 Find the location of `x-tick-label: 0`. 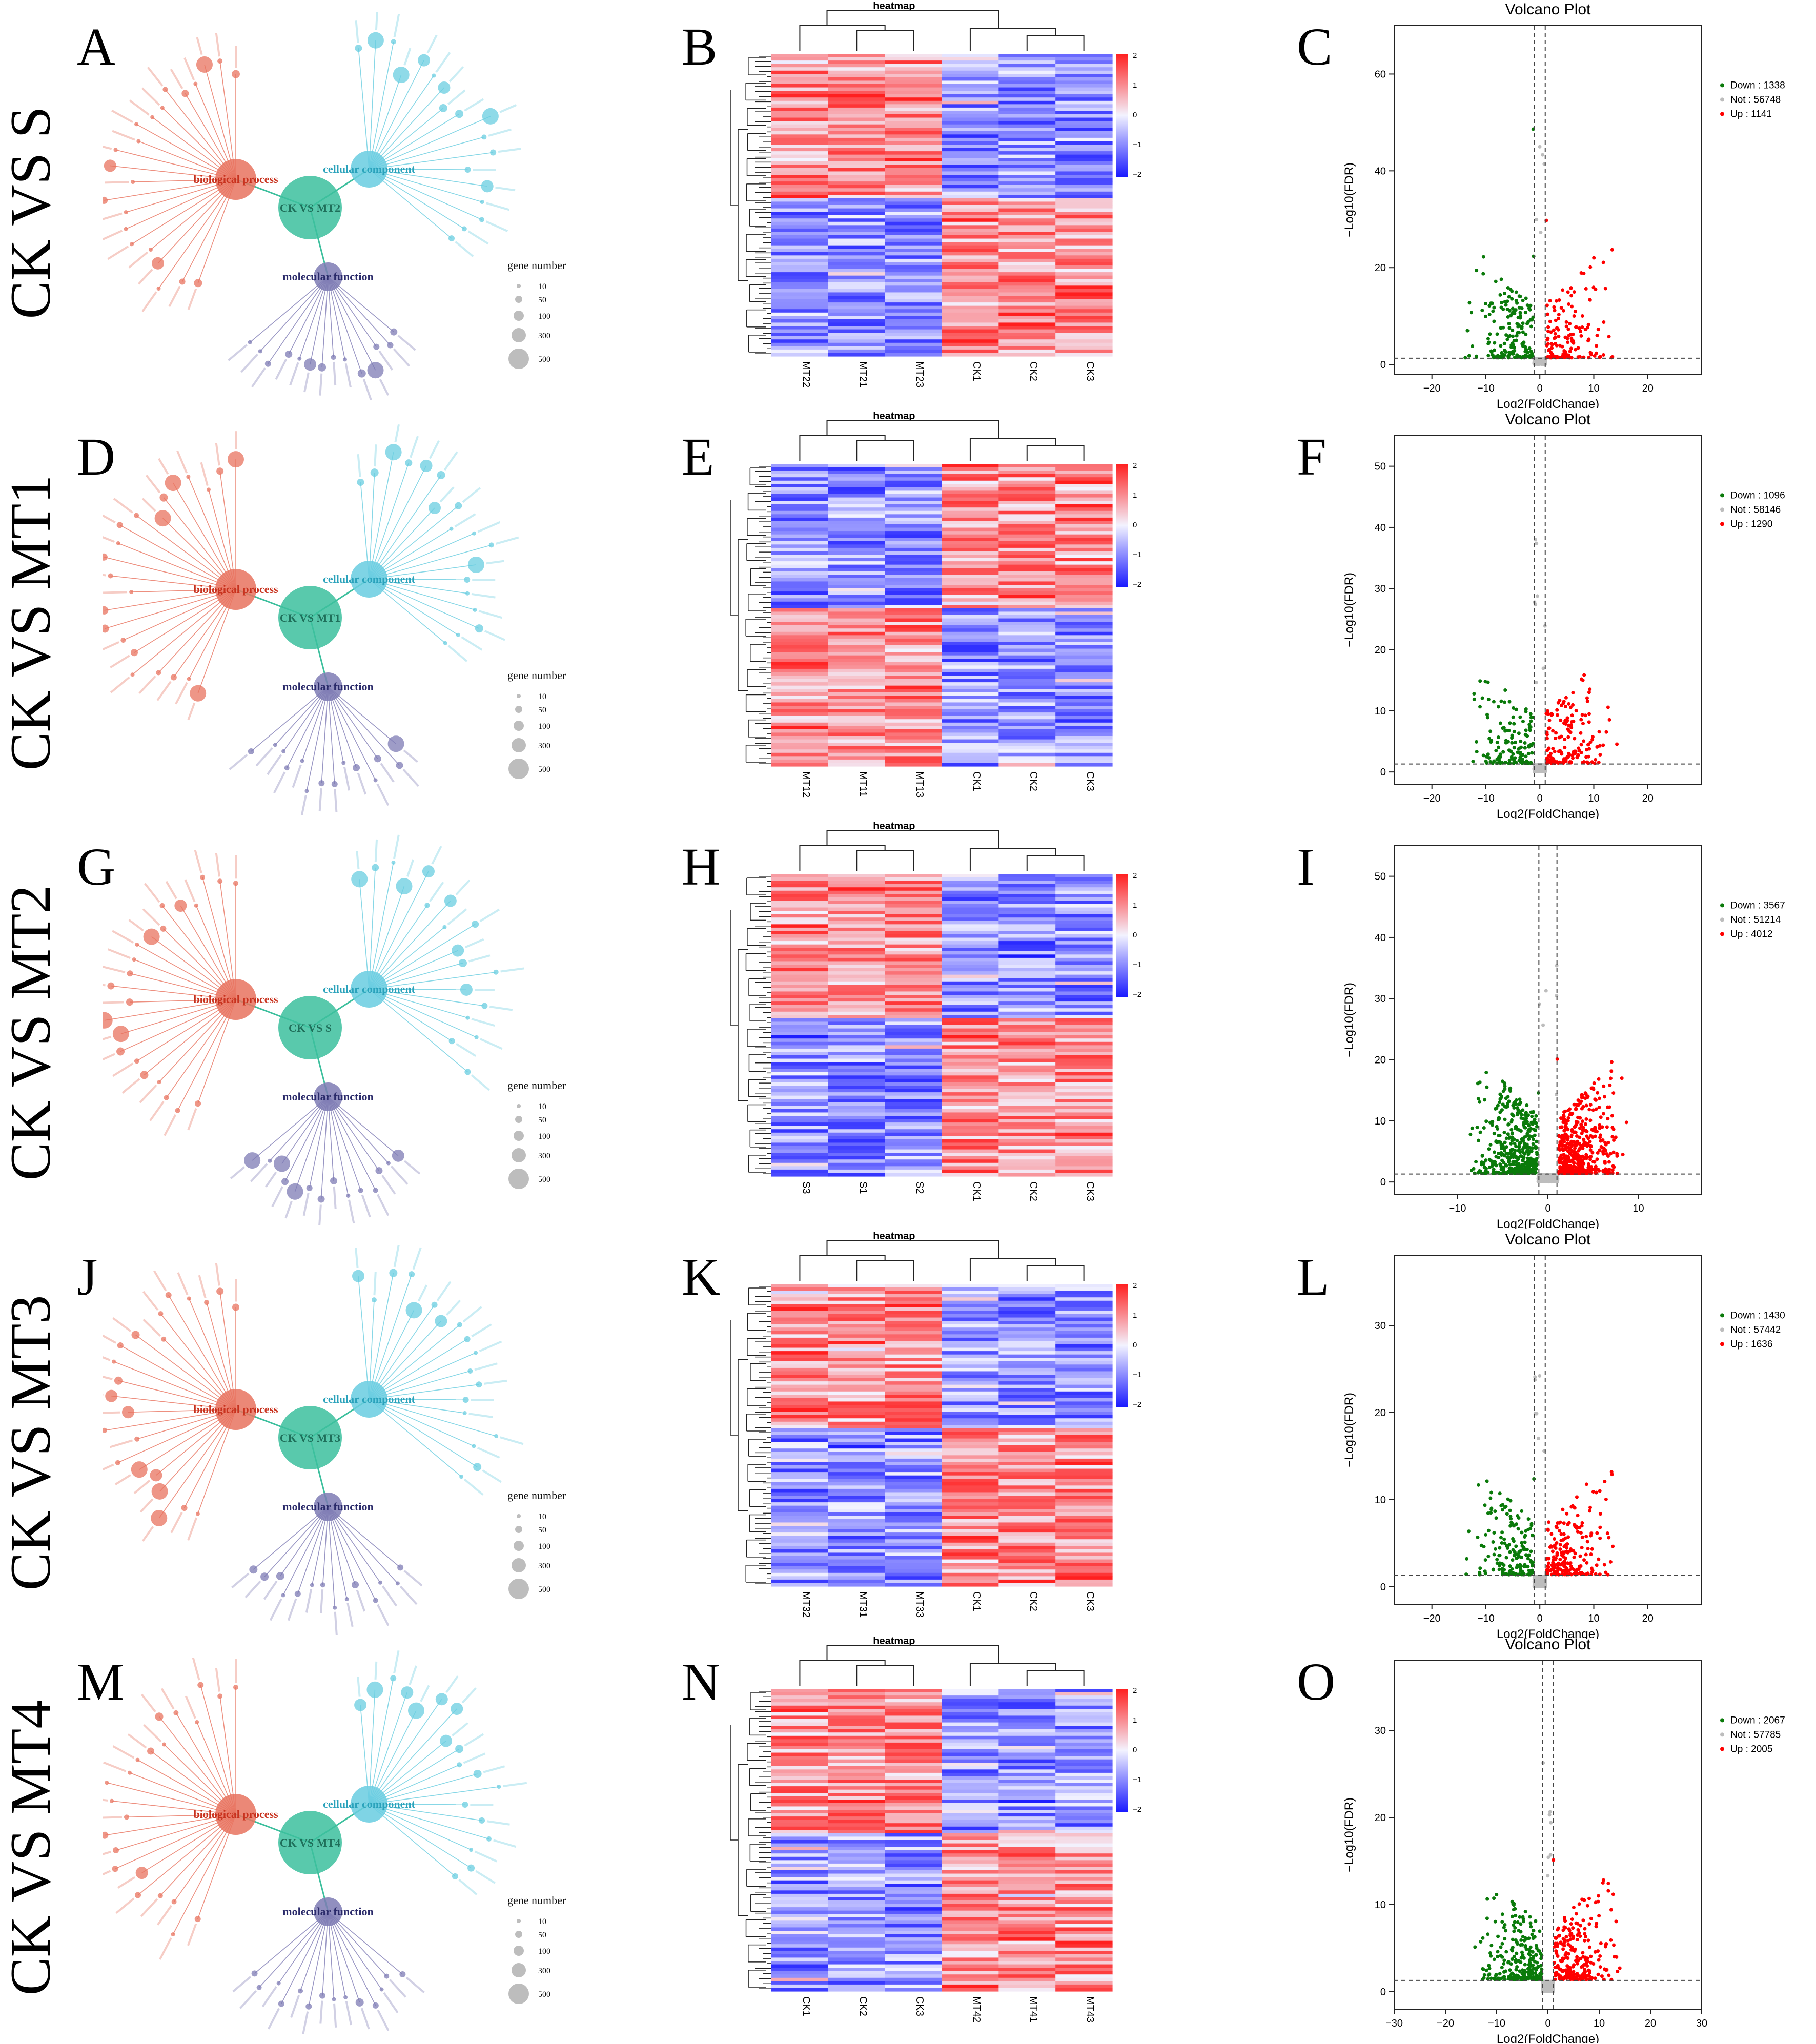

x-tick-label: 0 is located at coordinates (1540, 798).